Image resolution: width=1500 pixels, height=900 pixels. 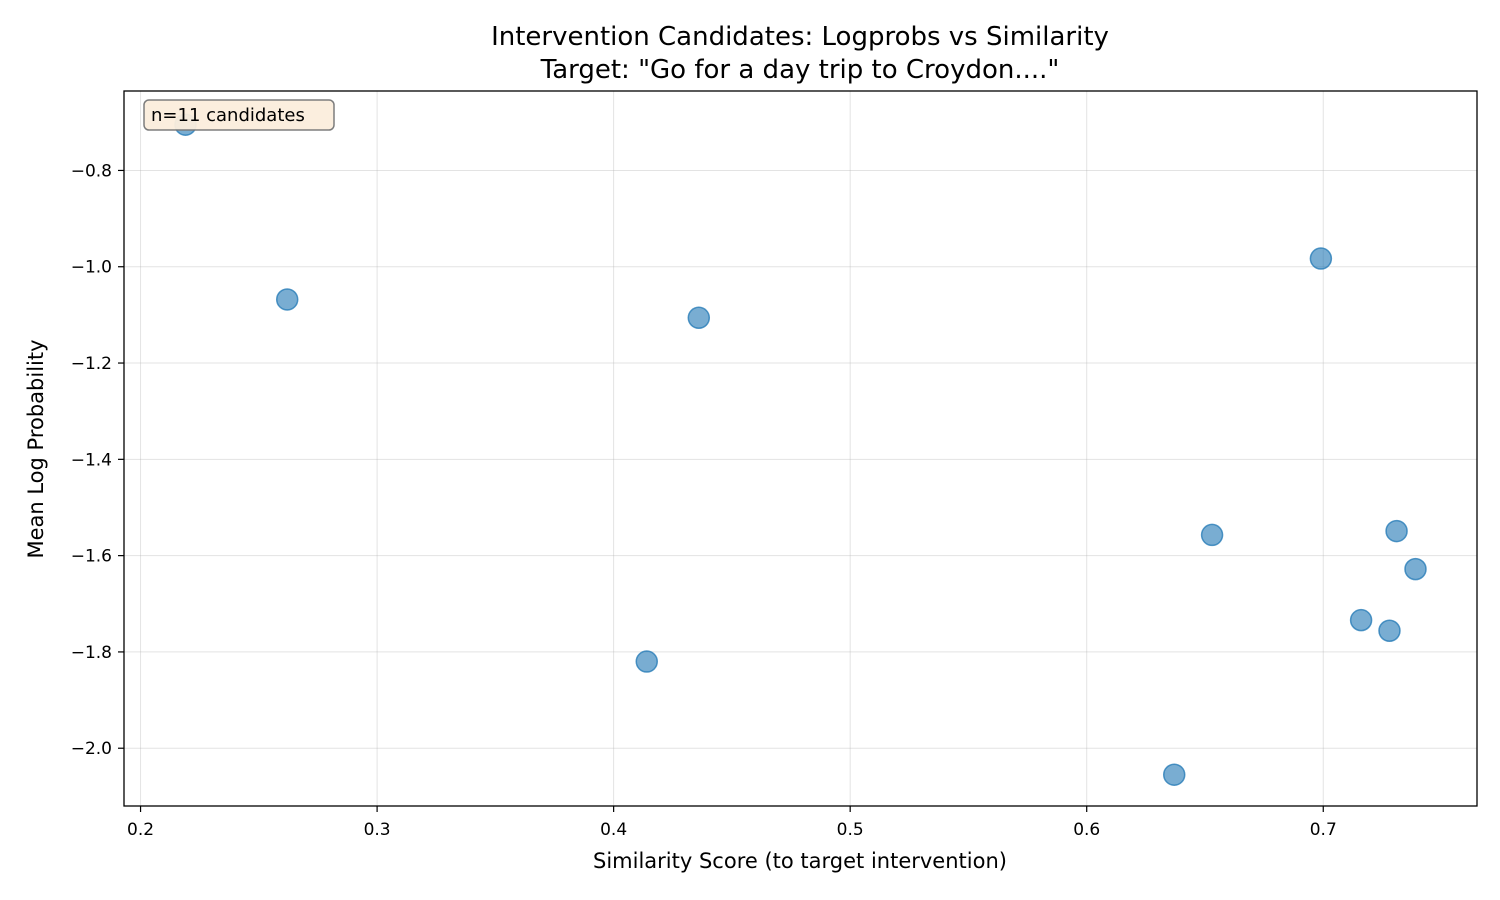 What do you see at coordinates (228, 115) in the screenshot?
I see `annotation-text: n=11 candidates` at bounding box center [228, 115].